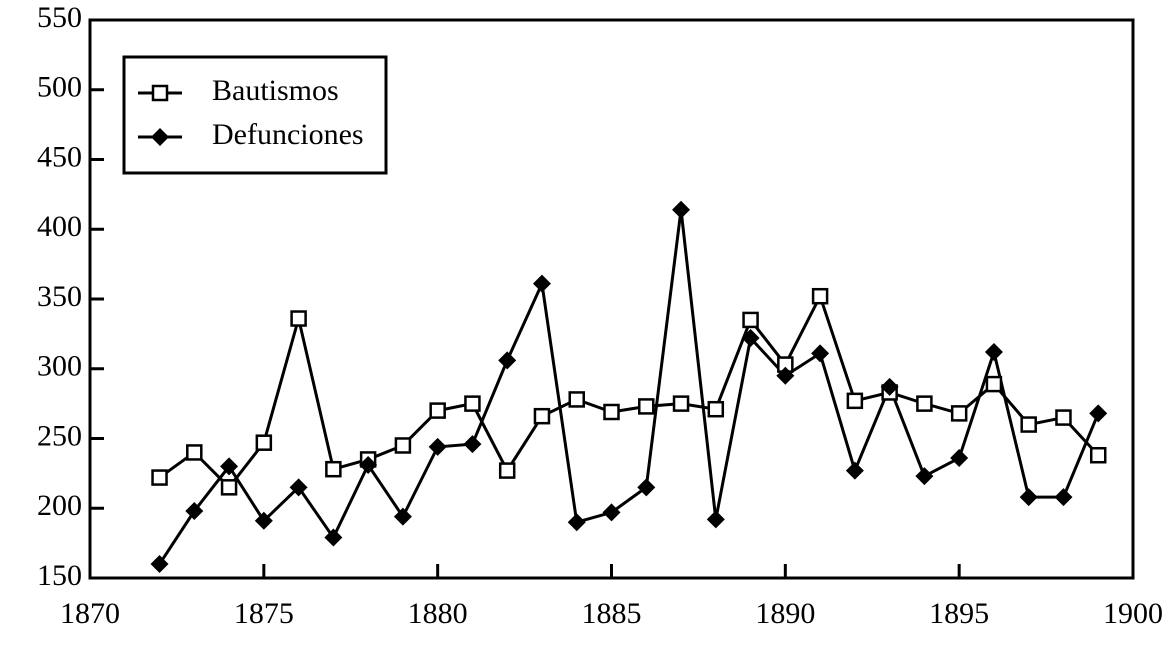 The height and width of the screenshot is (646, 1169). What do you see at coordinates (288, 134) in the screenshot?
I see `legend-label: Defunciones` at bounding box center [288, 134].